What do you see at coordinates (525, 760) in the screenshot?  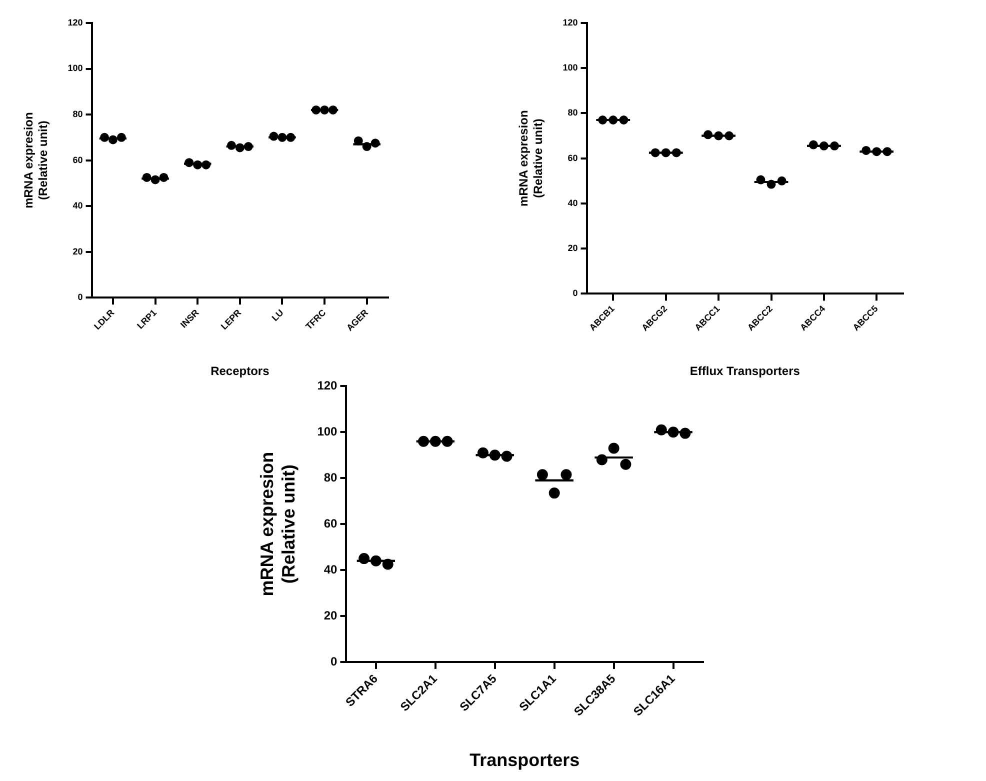 I see `x-axis-title: Transporters` at bounding box center [525, 760].